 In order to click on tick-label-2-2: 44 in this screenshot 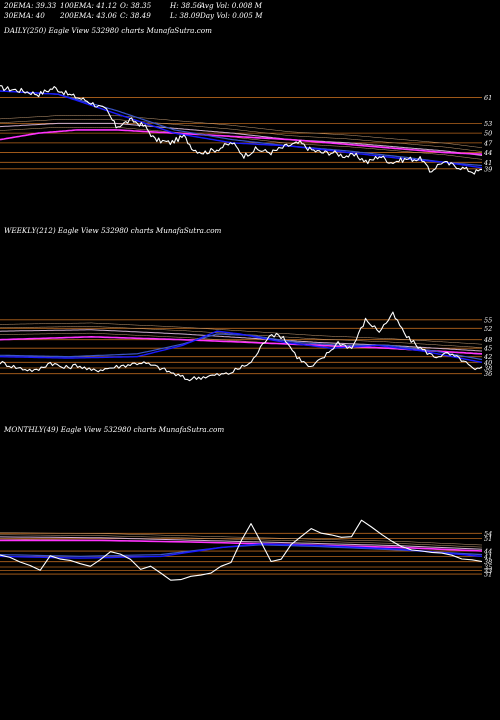, I will do `click(487, 552)`.